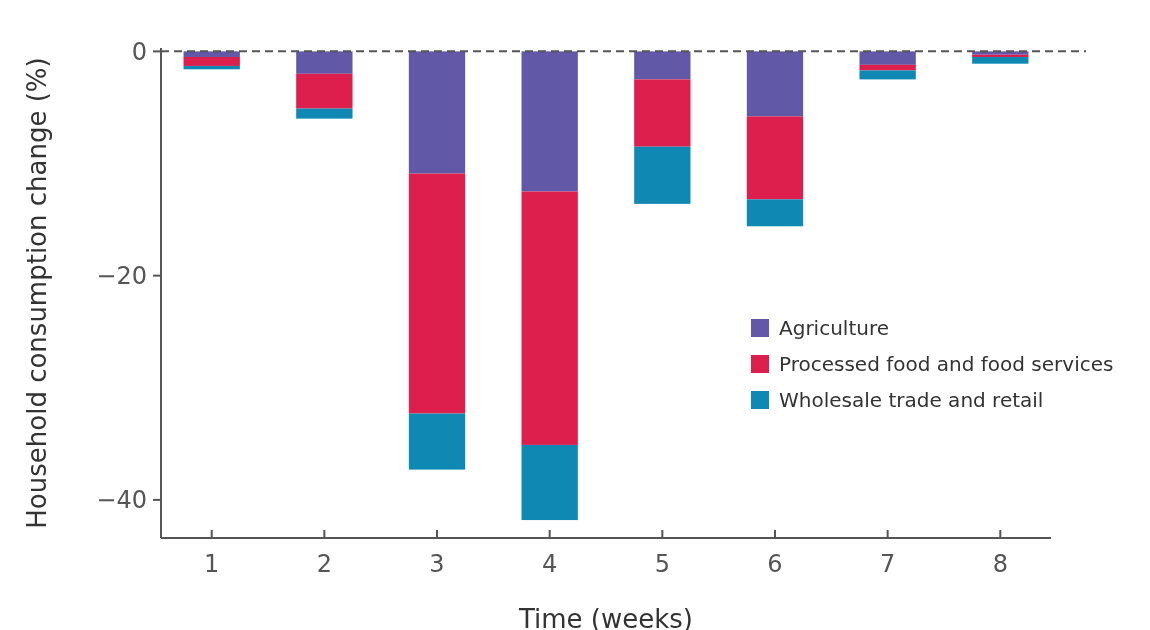  What do you see at coordinates (946, 364) in the screenshot?
I see `legend-label: Processed food and food services` at bounding box center [946, 364].